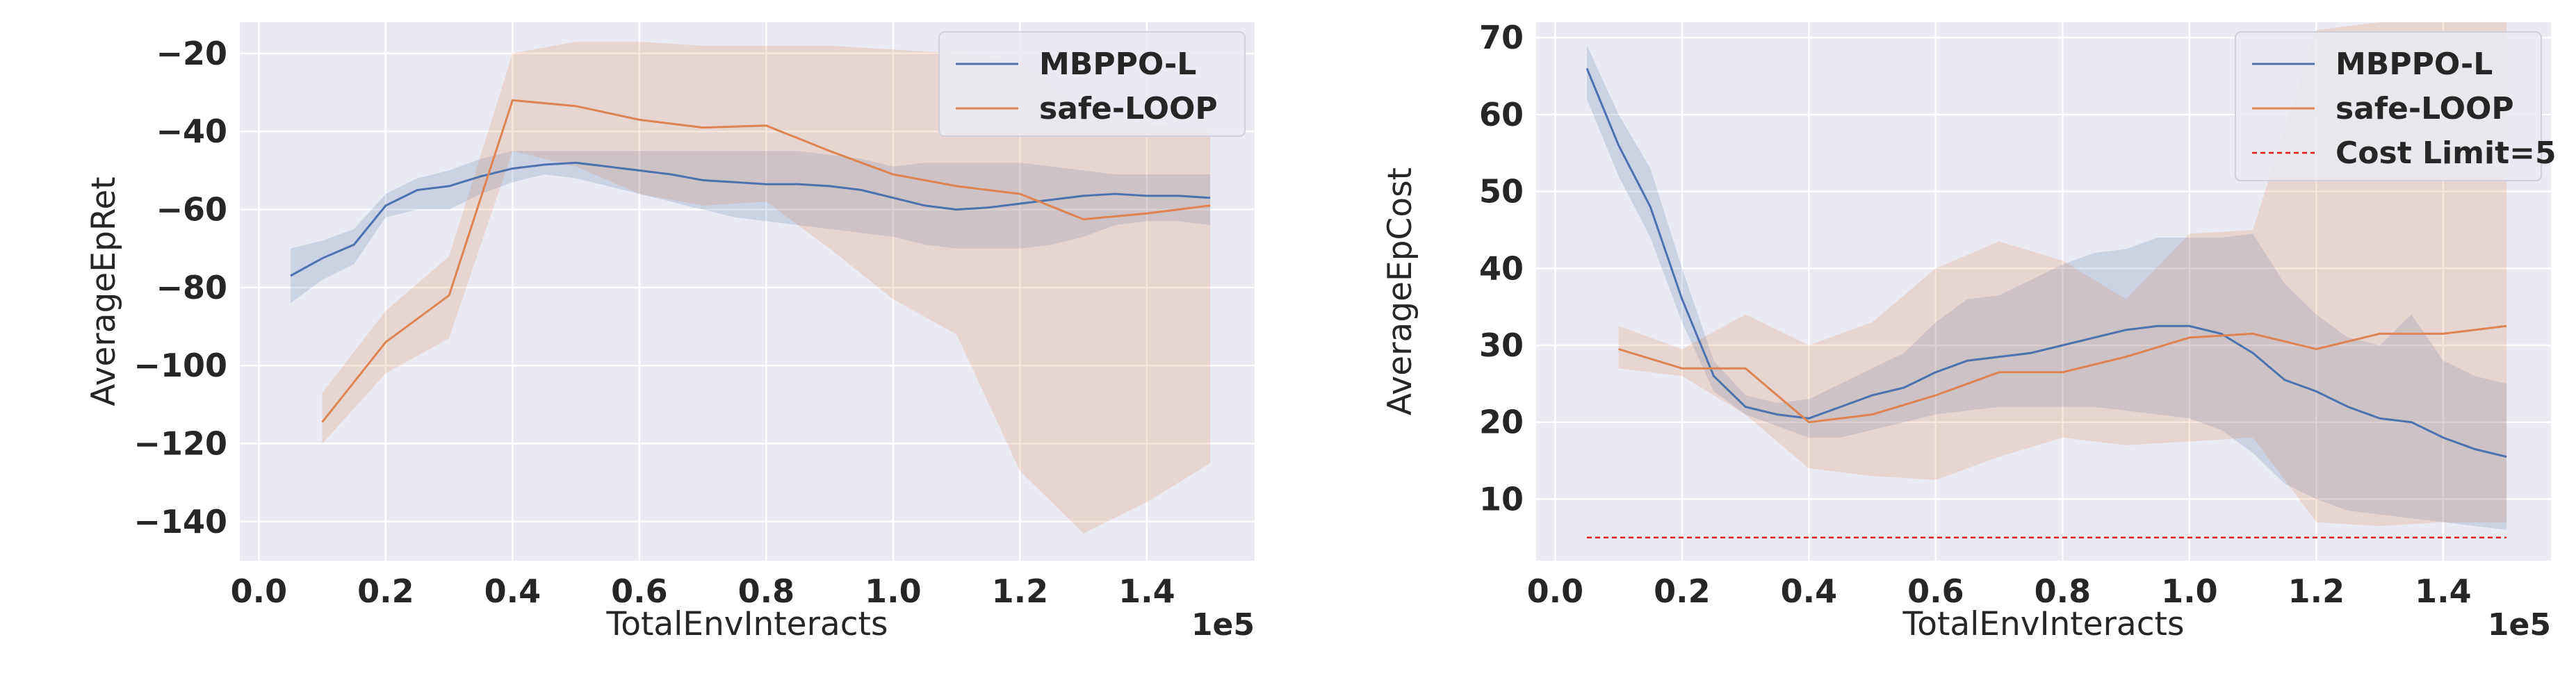 The height and width of the screenshot is (685, 2576). I want to click on chart-0-legend-label-0: MBPPO-L, so click(1117, 64).